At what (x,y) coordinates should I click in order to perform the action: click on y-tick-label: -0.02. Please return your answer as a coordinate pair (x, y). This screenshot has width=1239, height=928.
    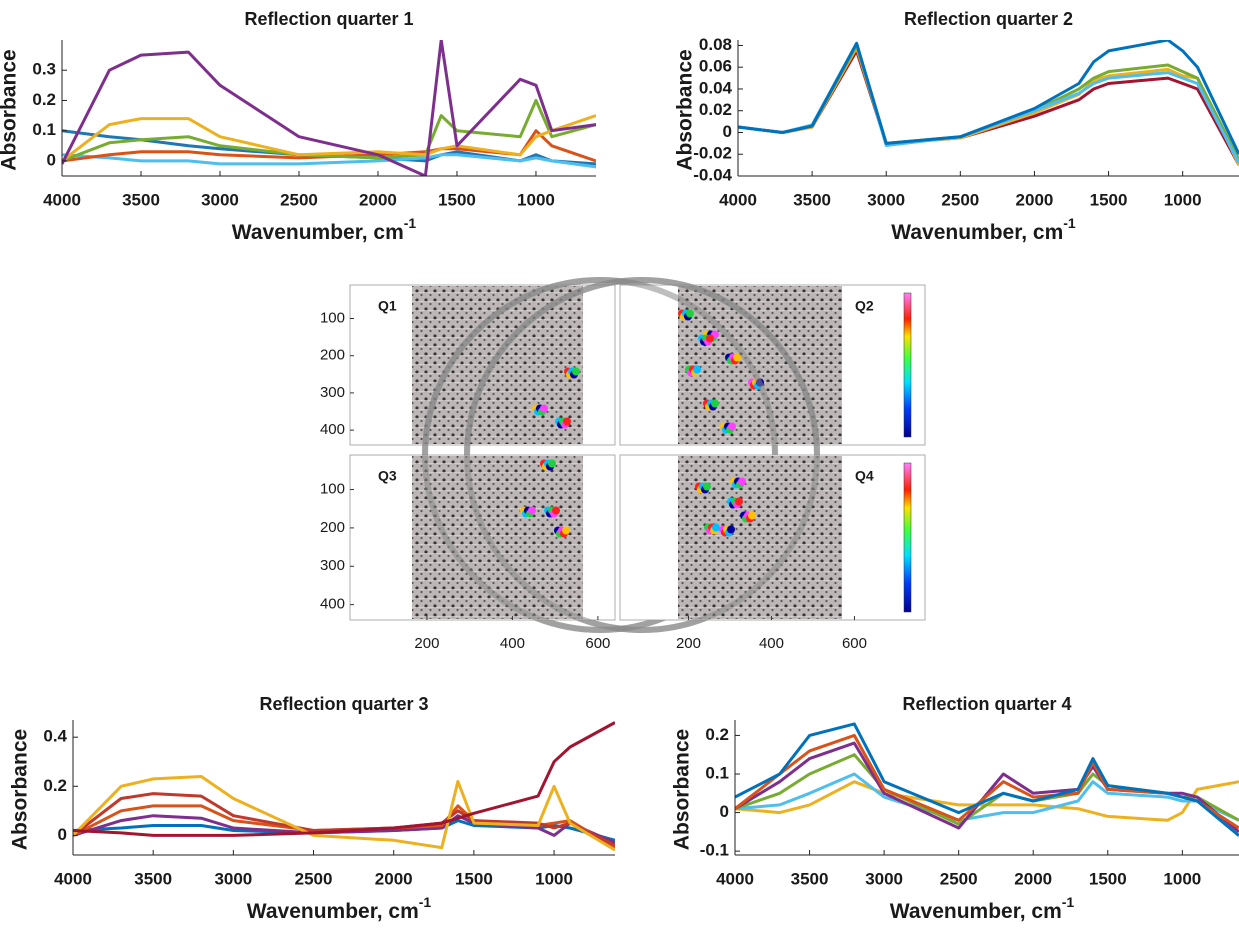
    Looking at the image, I should click on (712, 153).